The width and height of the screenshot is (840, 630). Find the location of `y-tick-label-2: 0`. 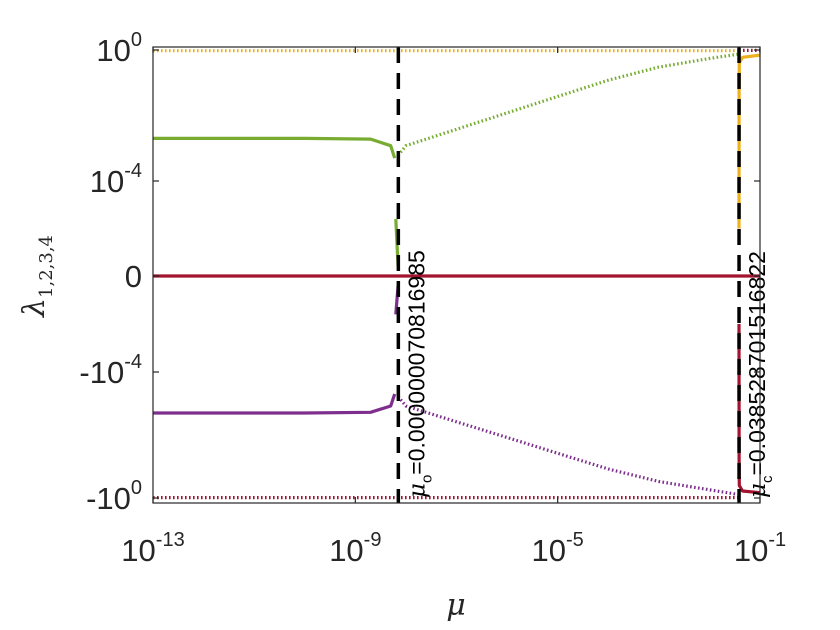

y-tick-label-2: 0 is located at coordinates (133, 276).